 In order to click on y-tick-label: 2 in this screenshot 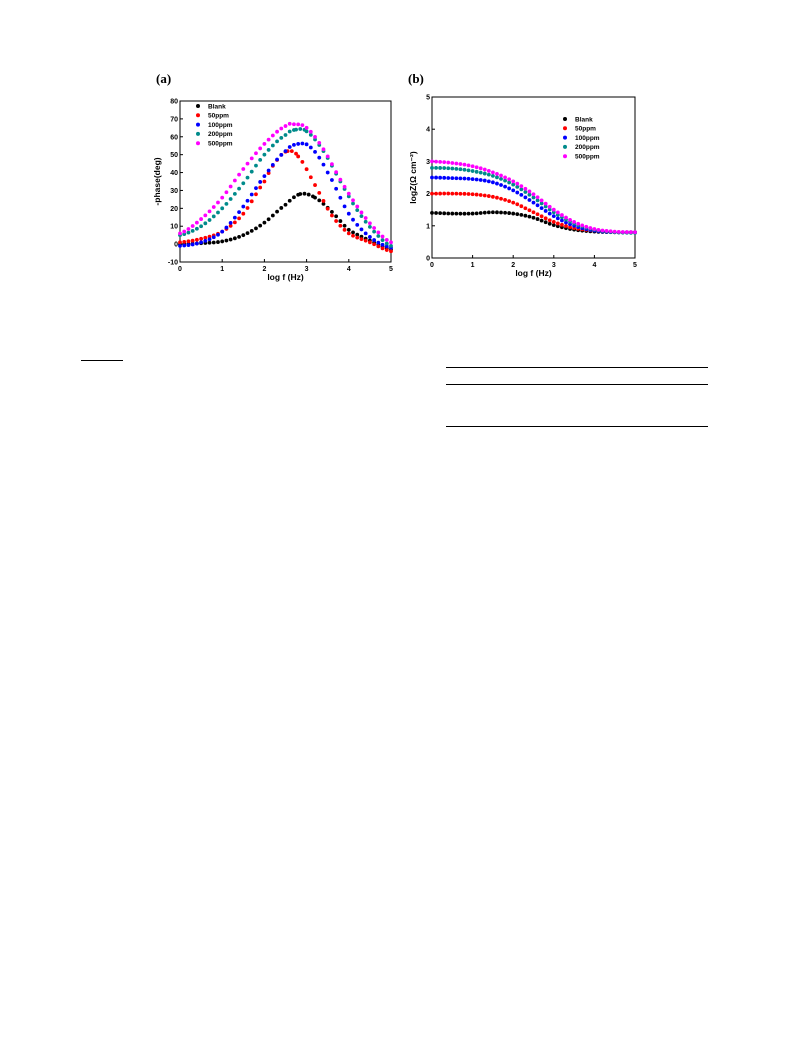, I will do `click(428, 194)`.